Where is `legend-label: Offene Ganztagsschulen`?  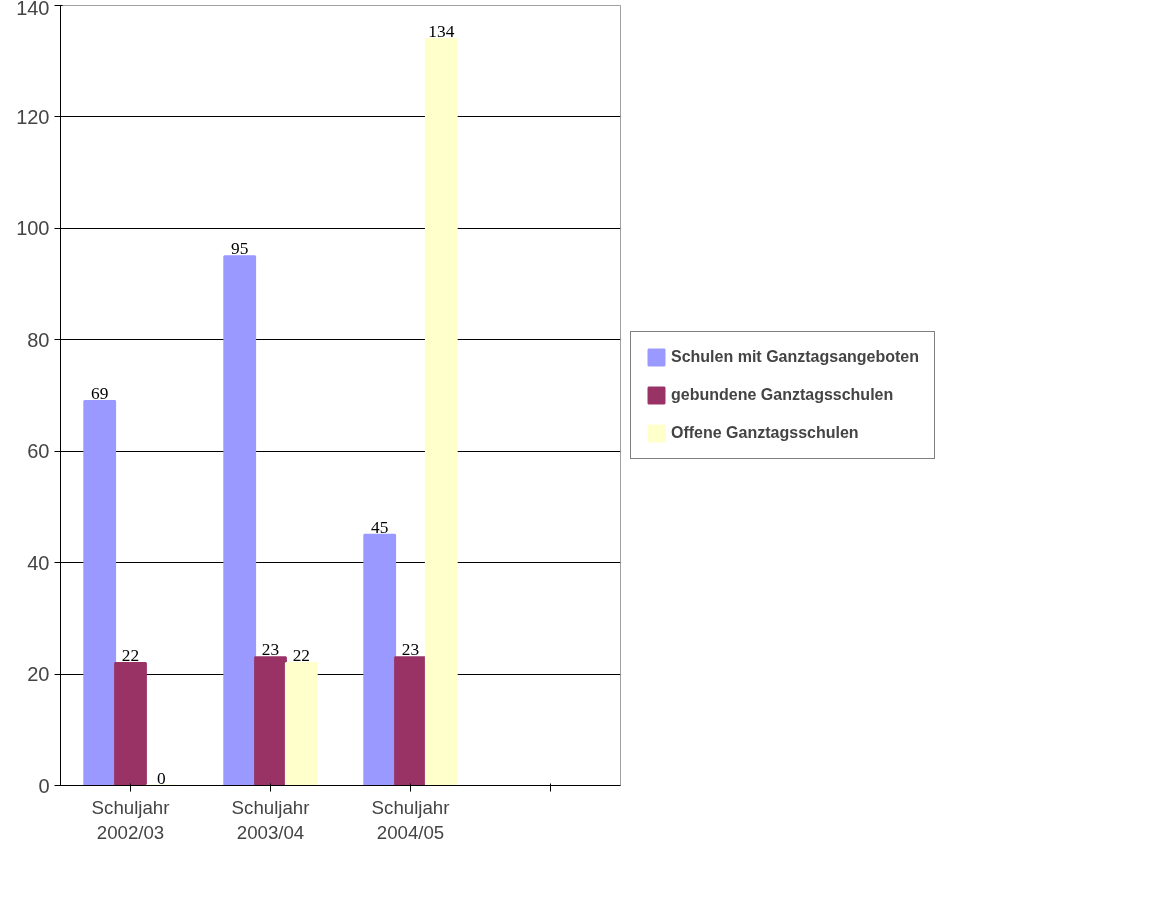
legend-label: Offene Ganztagsschulen is located at coordinates (765, 433).